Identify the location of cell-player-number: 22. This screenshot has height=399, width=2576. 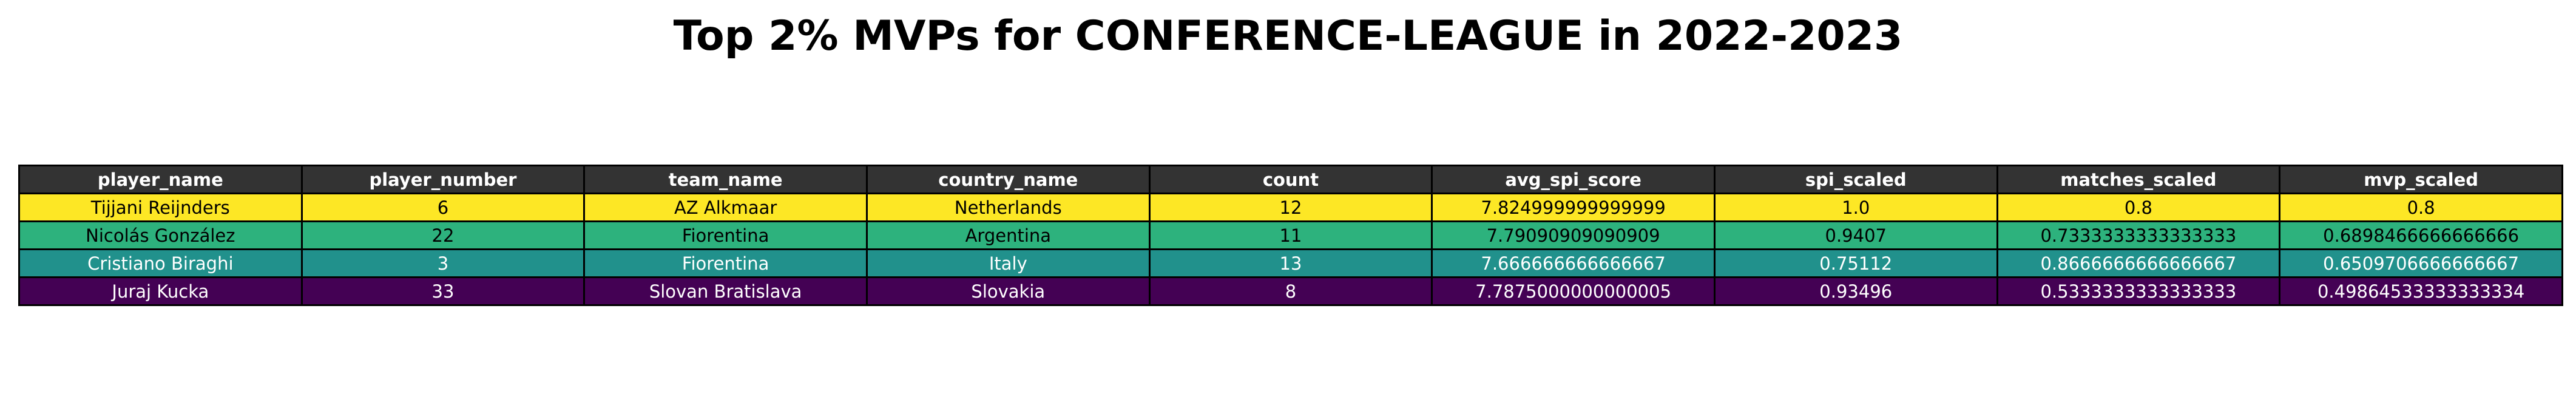
(443, 235).